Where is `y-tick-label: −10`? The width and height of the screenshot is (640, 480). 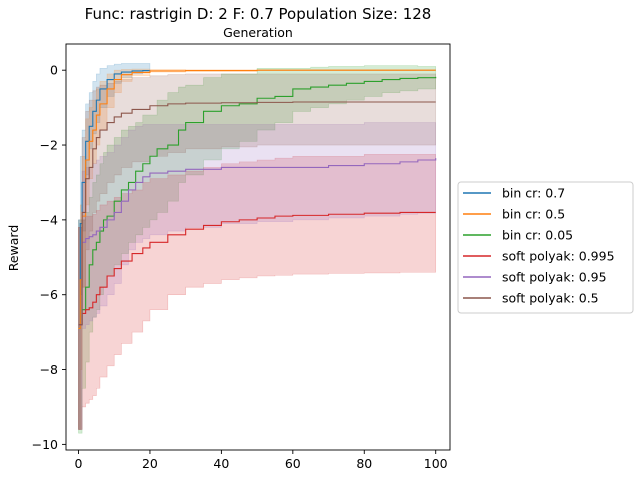
y-tick-label: −10 is located at coordinates (45, 444).